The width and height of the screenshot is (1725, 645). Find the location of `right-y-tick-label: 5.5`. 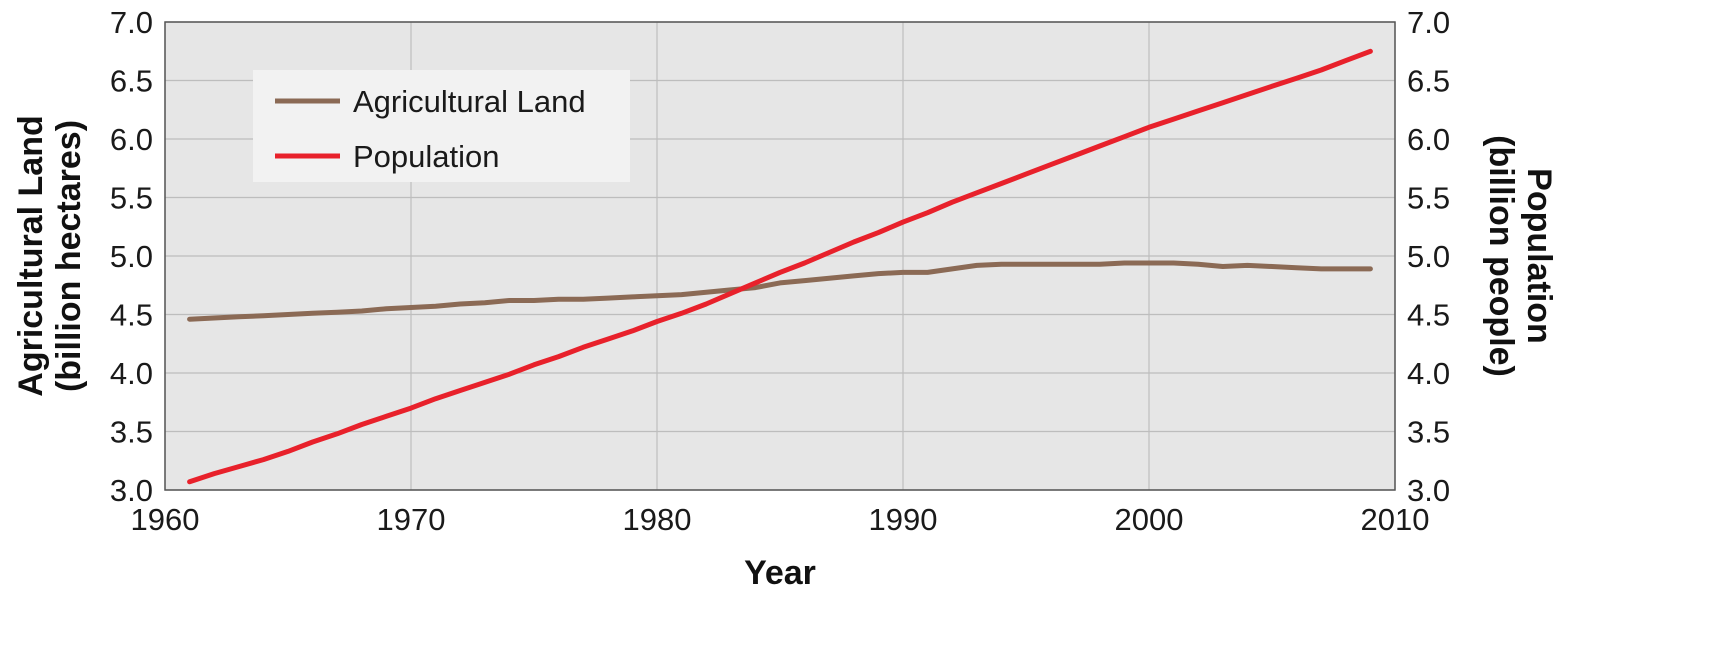

right-y-tick-label: 5.5 is located at coordinates (1428, 198).